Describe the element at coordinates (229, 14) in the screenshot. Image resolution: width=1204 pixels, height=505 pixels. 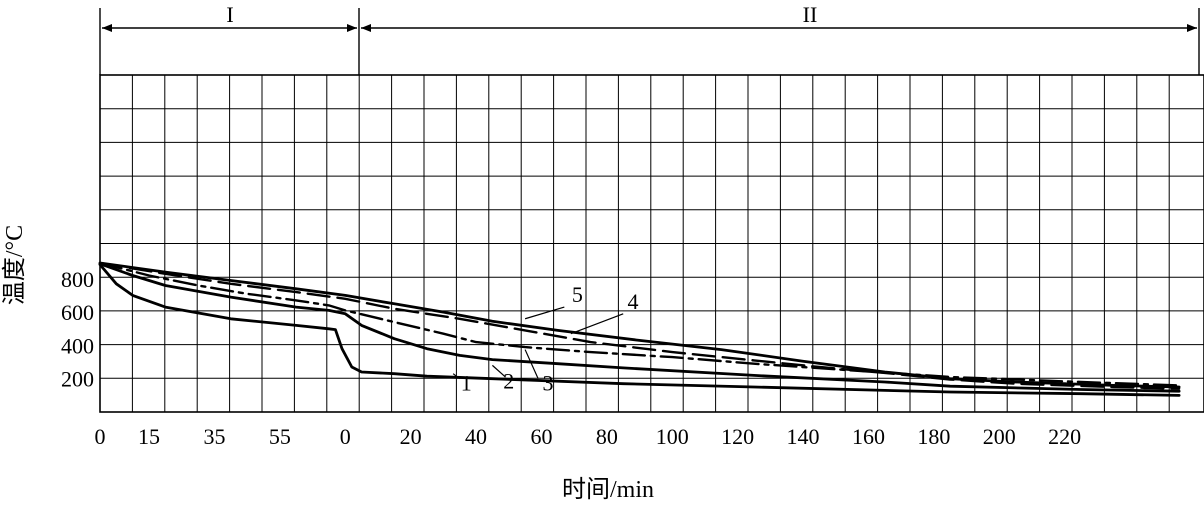
I see `stage-label-I: I` at that location.